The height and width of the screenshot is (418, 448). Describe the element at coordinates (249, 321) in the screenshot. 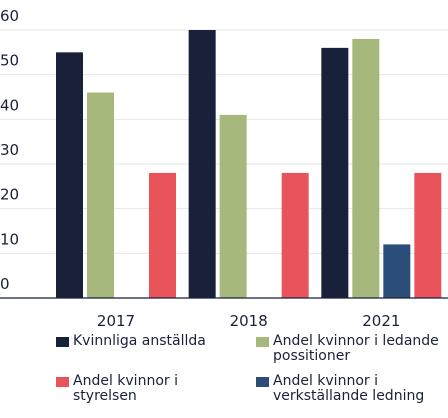

I see `x-tick-label: 2018` at that location.